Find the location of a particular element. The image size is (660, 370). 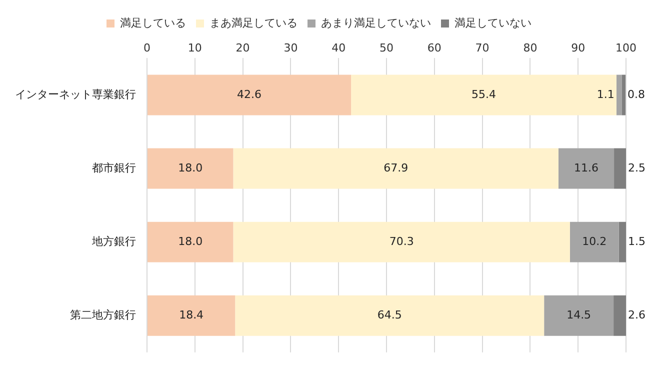

y-tick-label: インターネット専業銀行 is located at coordinates (75, 94).